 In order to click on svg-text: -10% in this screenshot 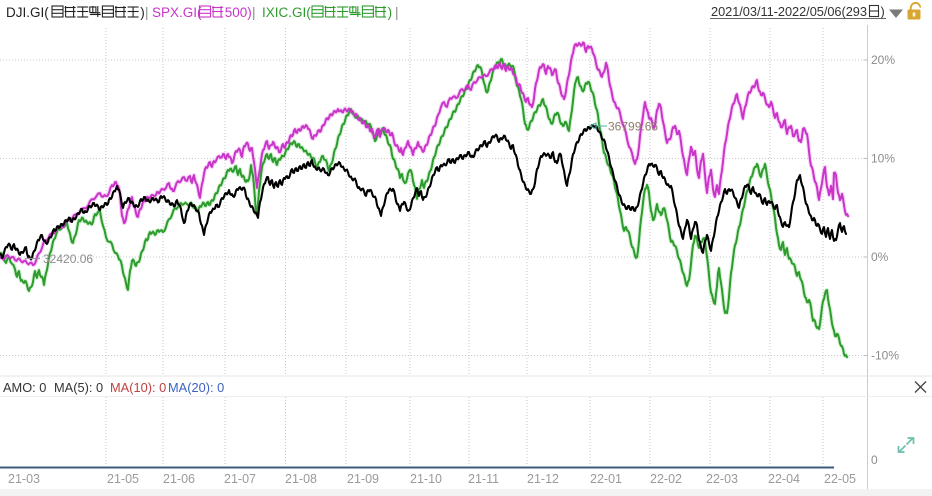, I will do `click(885, 356)`.